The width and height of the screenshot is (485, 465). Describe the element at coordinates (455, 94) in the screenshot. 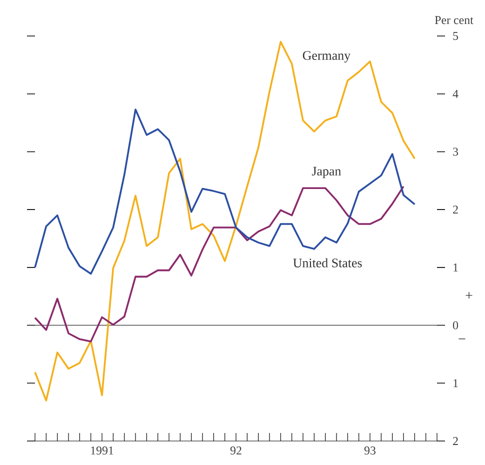

I see `y-tick-label: 4` at that location.